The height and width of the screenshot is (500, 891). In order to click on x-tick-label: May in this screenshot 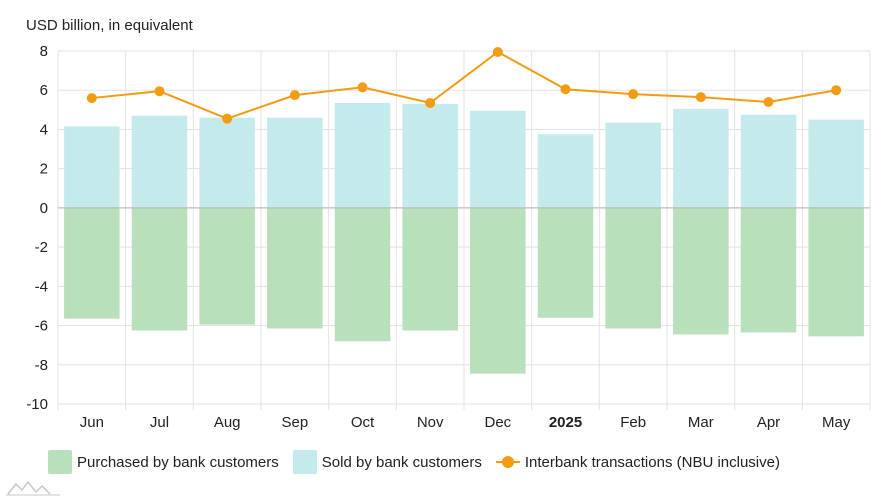, I will do `click(836, 422)`.